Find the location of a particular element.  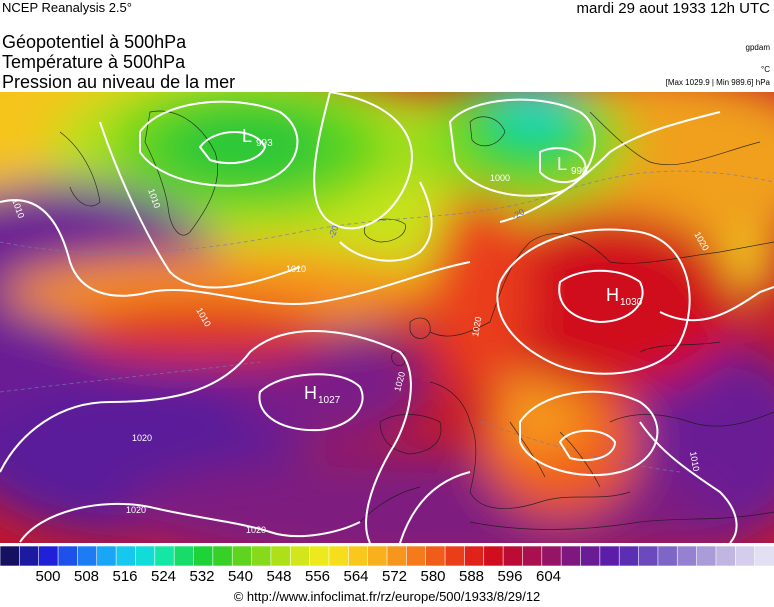

legend-tick-label: 580 is located at coordinates (433, 576).